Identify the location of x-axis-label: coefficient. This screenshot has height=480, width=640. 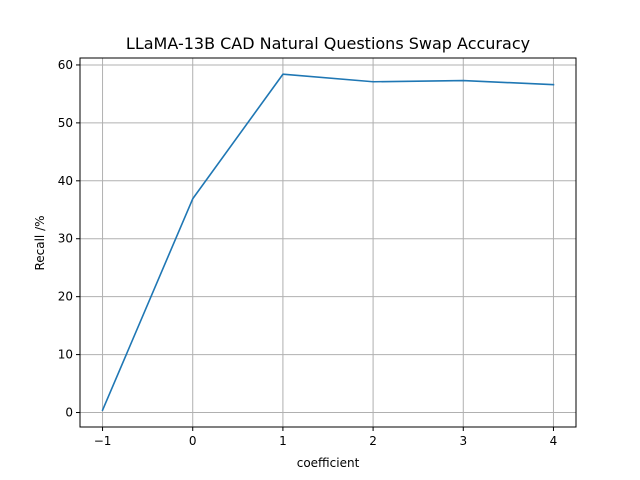
(328, 463).